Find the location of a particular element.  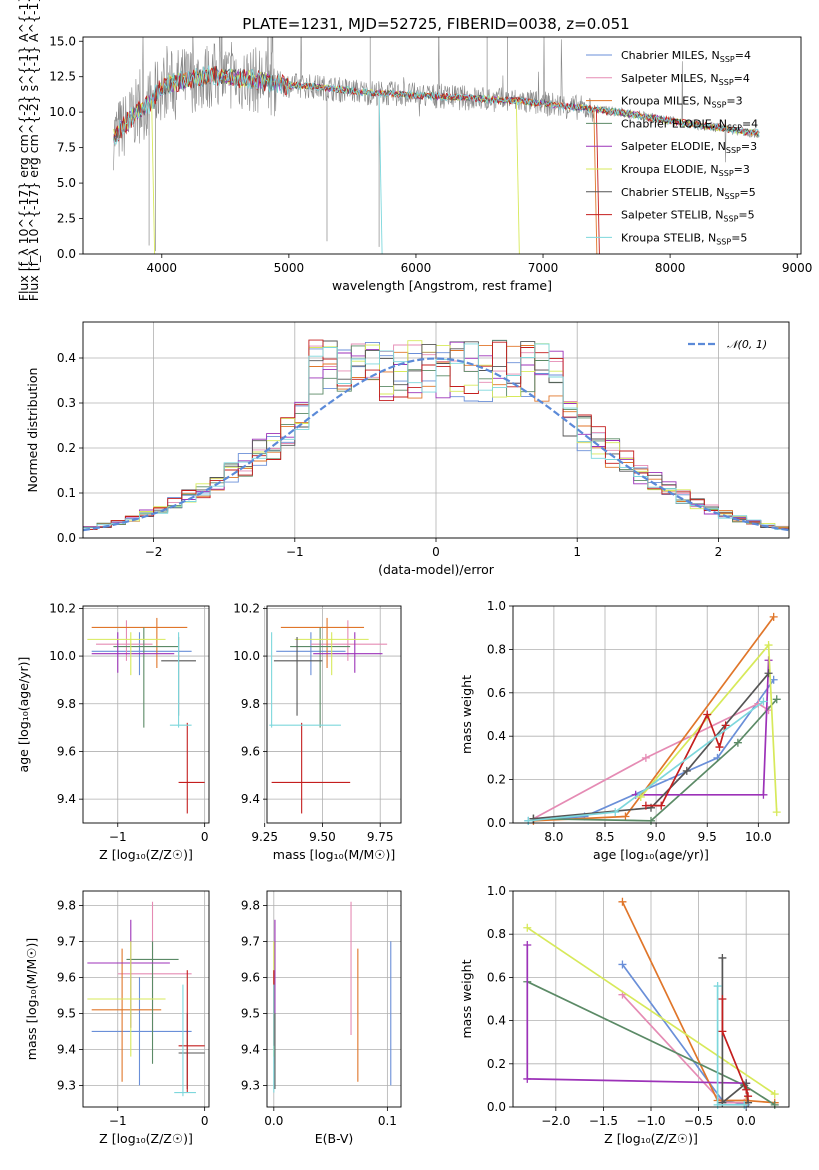

mass_vs_ebv-panel: 0.0 0.1 9.3 9.4 9.5 9.6 9.7 9.8 E(B-V) is located at coordinates (321, 1018).